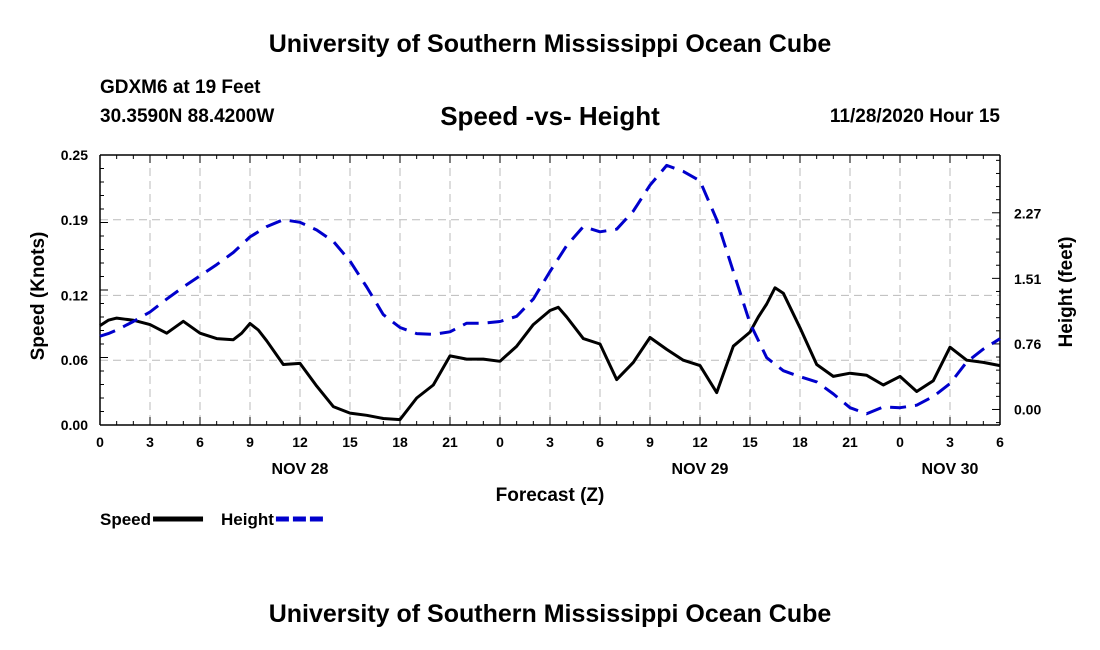  Describe the element at coordinates (74, 425) in the screenshot. I see `y-tick-label: 0.00` at that location.